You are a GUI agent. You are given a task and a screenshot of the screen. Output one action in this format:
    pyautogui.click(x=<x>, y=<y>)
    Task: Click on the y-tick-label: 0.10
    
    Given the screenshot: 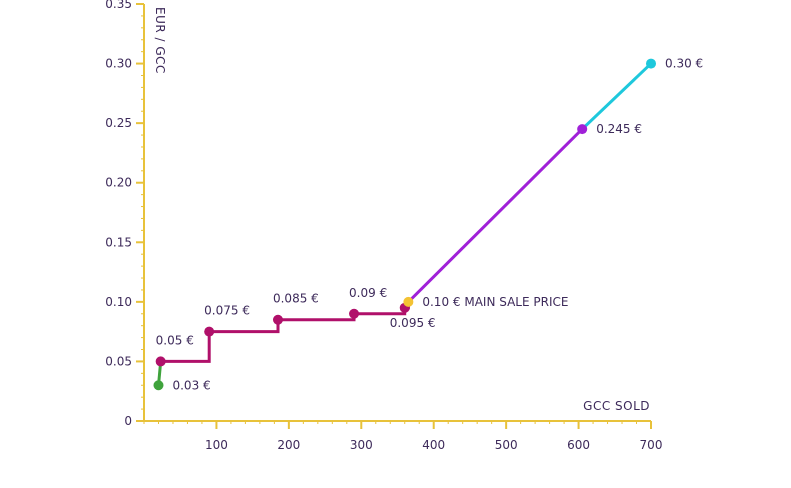 What is the action you would take?
    pyautogui.click(x=118, y=302)
    